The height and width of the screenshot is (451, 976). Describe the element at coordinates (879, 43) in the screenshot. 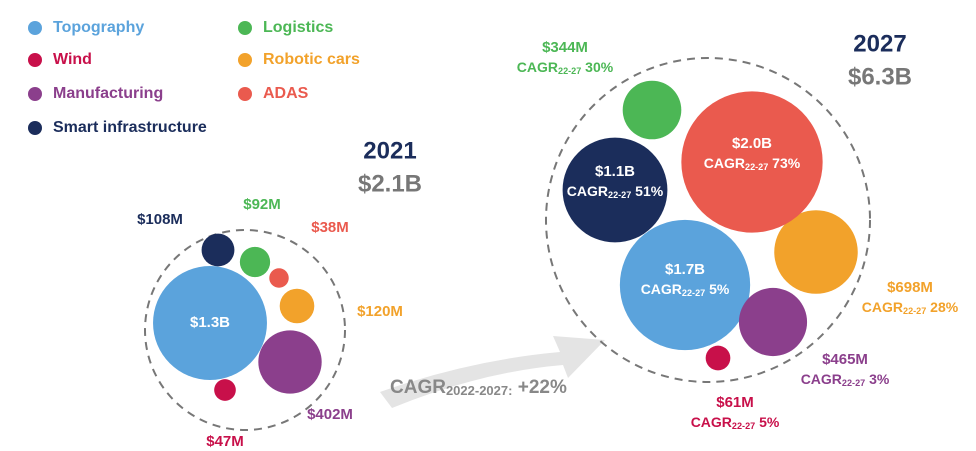

I see `year-label: 2027` at that location.